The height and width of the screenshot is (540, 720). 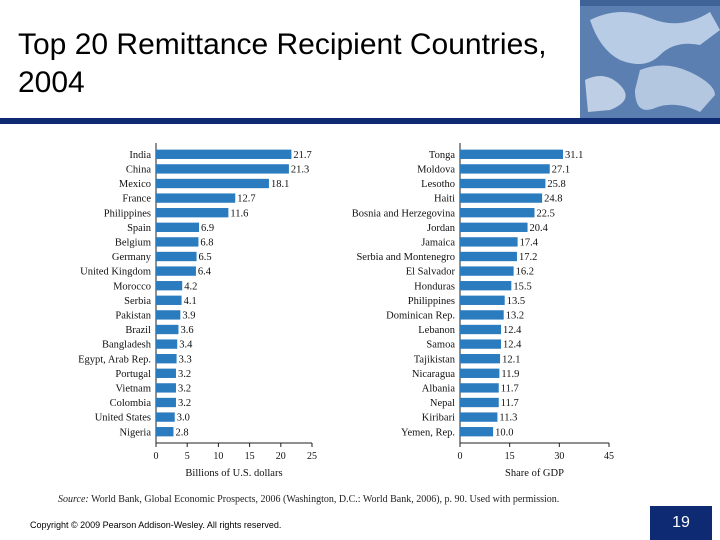 I want to click on usd-value-label: 6.8, so click(x=206, y=243).